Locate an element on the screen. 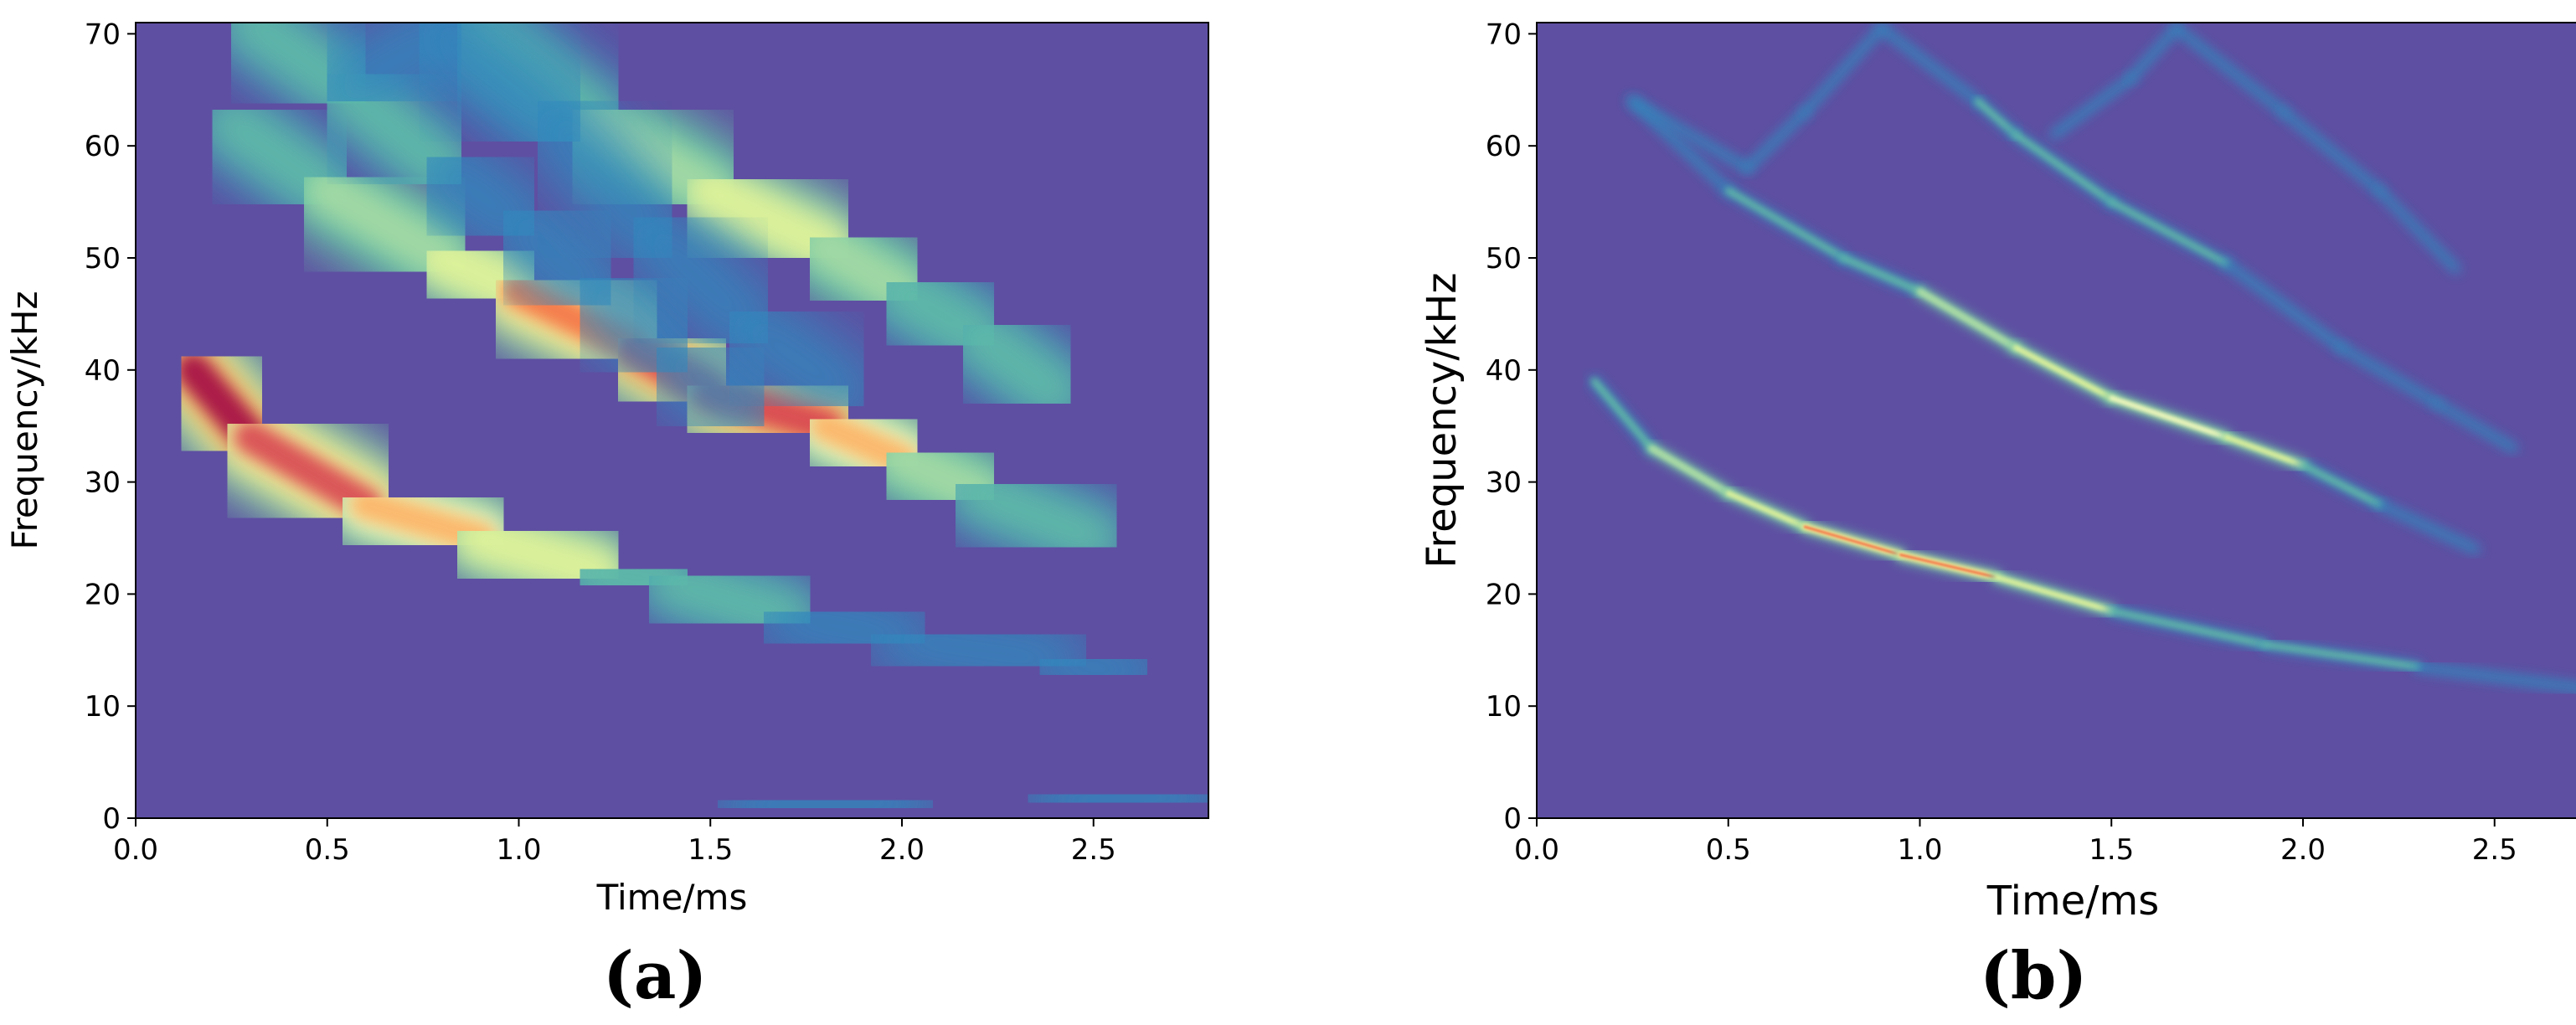  panel-label-b: (b) is located at coordinates (2034, 976).